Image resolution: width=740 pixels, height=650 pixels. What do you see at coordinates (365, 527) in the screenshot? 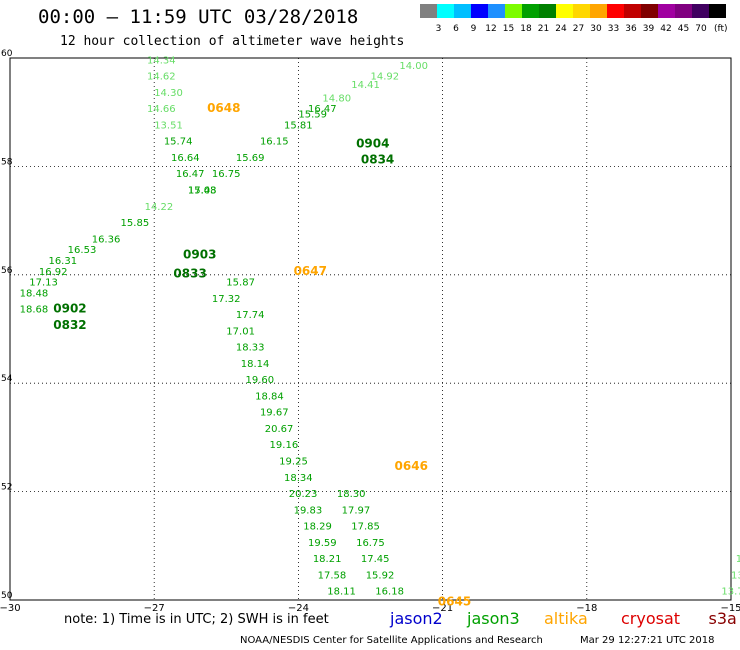
I see `wave-height-label: 17.85` at bounding box center [365, 527].